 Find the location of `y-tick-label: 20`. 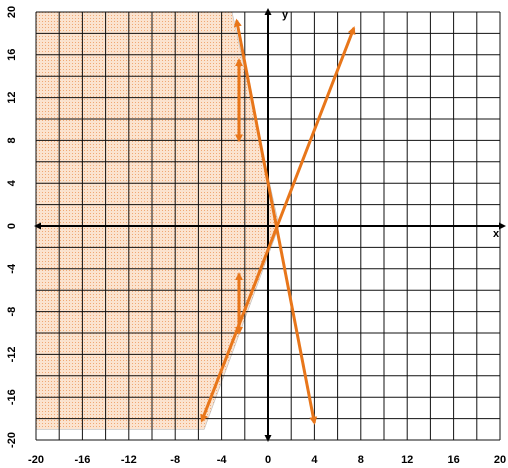

y-tick-label: 20 is located at coordinates (12, 12).